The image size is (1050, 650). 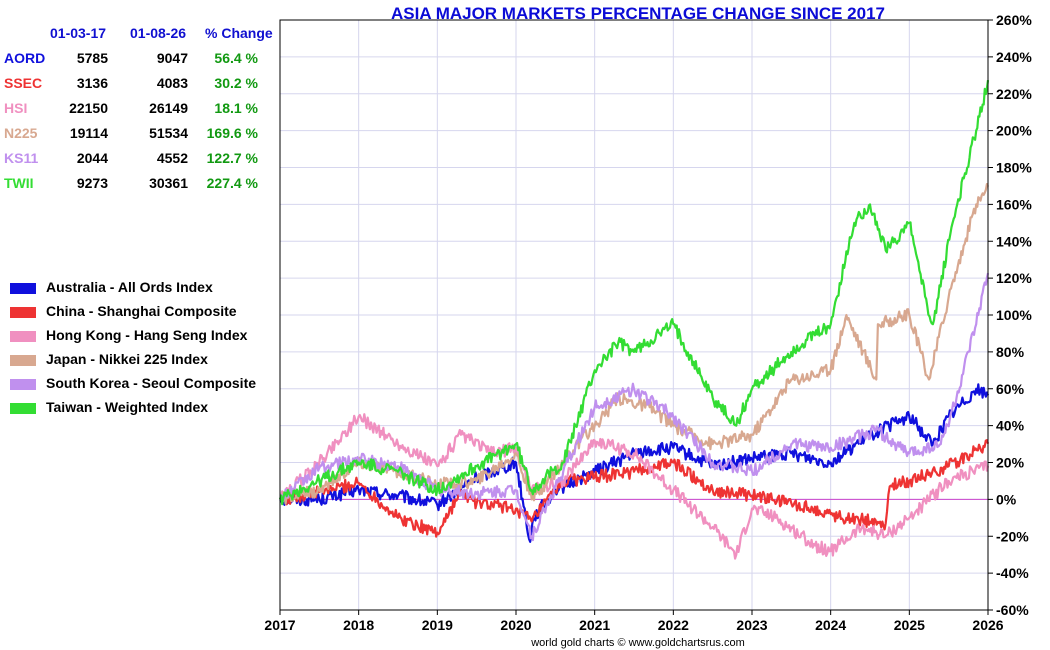 I want to click on y-tick-label: 80%, so click(x=1010, y=352).